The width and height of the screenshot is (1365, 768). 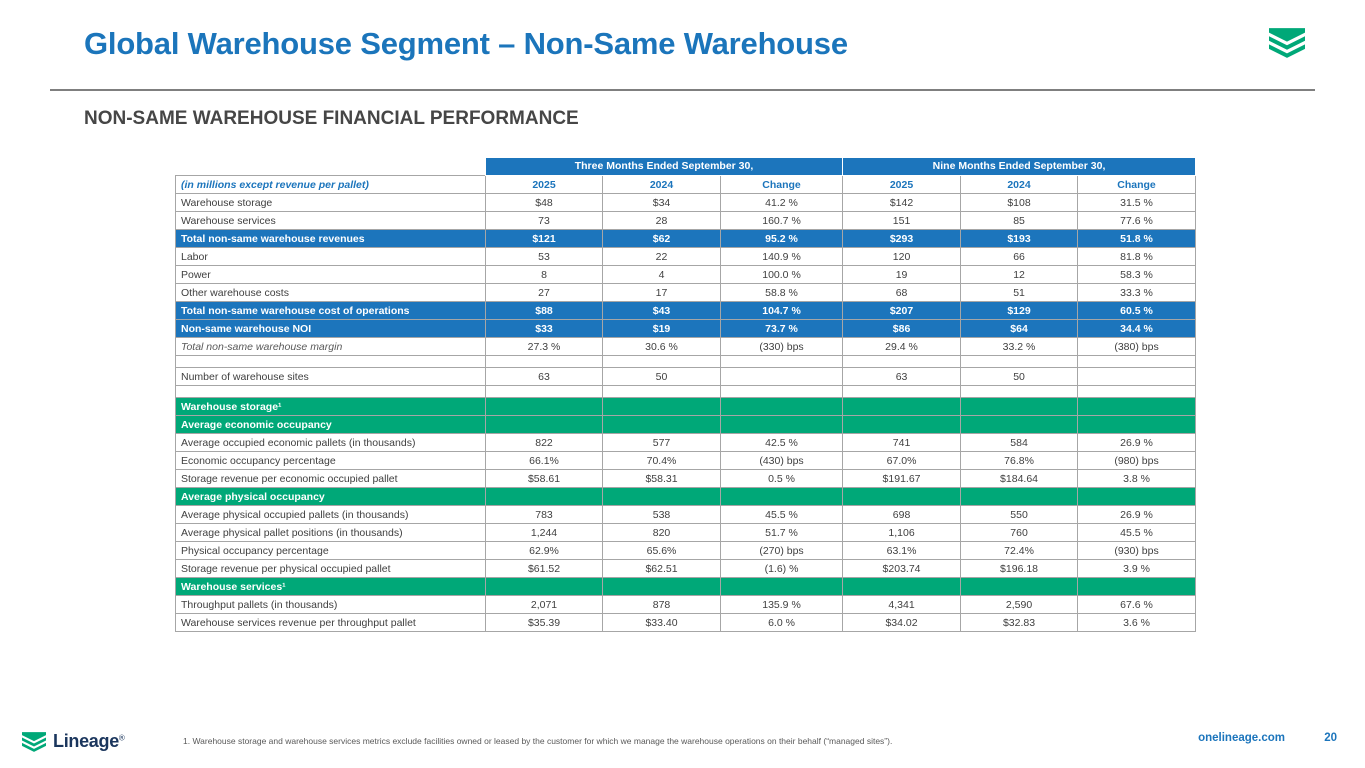 I want to click on row-value: $33, so click(x=544, y=328).